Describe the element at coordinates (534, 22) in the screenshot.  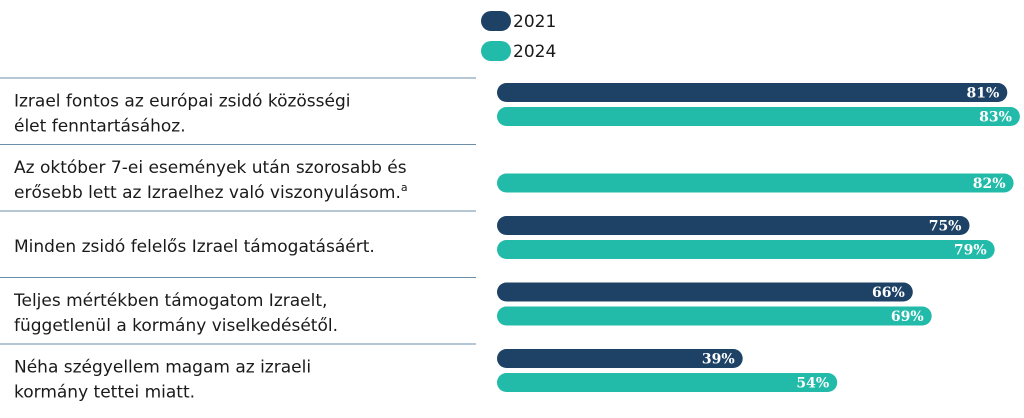
I see `legend-label: 2021` at that location.